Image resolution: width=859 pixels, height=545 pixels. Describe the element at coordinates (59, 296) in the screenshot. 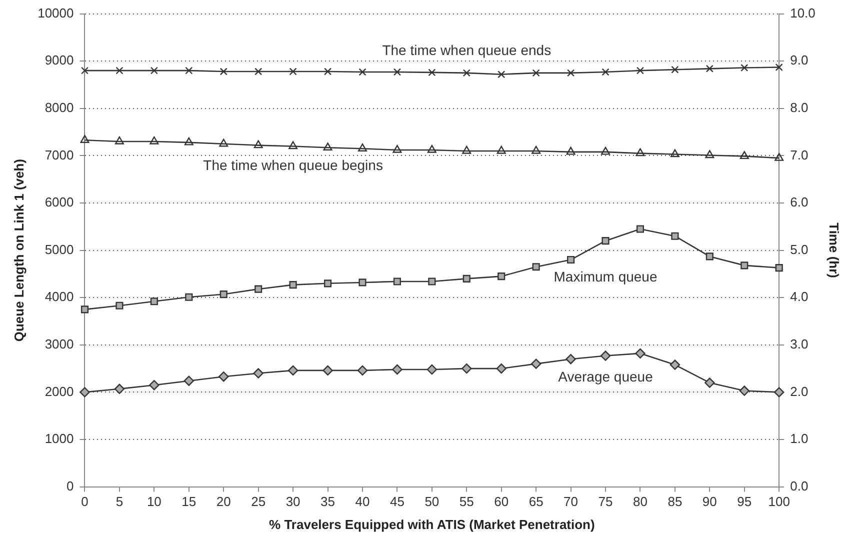

I see `y-tick-label: 4000` at that location.